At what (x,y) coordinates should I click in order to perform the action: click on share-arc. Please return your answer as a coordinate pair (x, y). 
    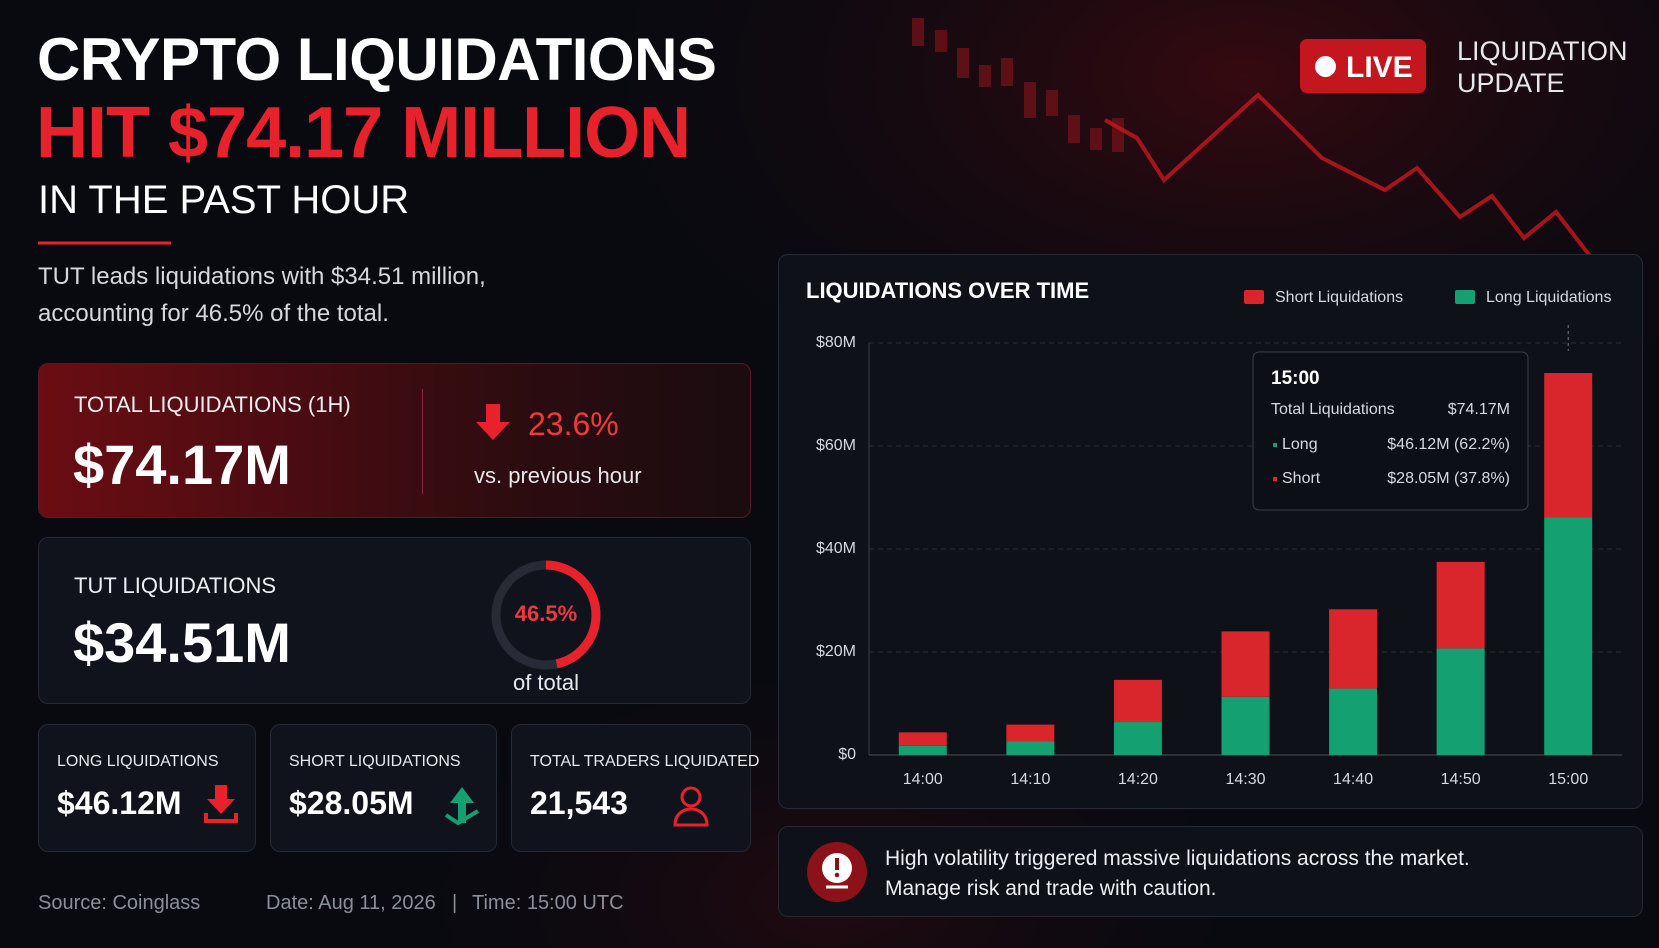
    Looking at the image, I should click on (546, 615).